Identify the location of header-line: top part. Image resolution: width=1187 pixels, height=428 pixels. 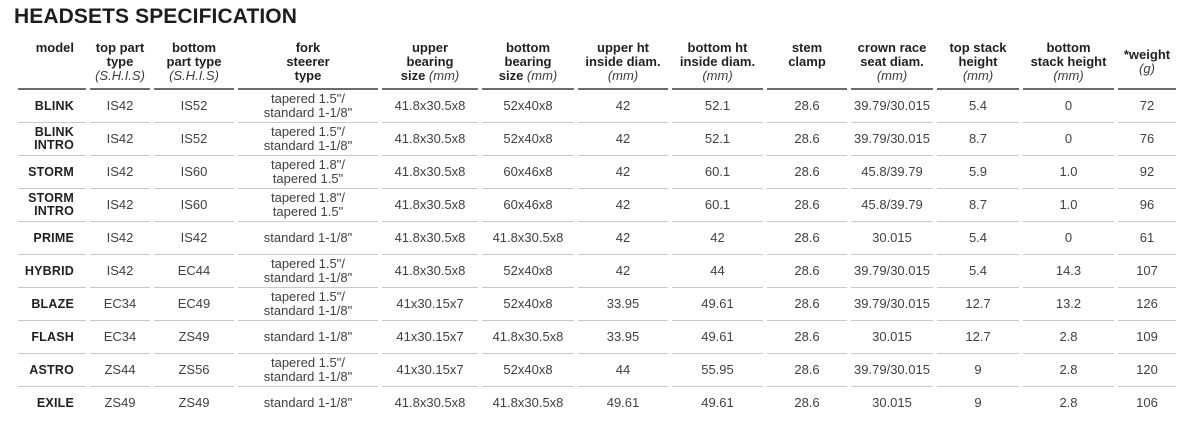
(120, 48).